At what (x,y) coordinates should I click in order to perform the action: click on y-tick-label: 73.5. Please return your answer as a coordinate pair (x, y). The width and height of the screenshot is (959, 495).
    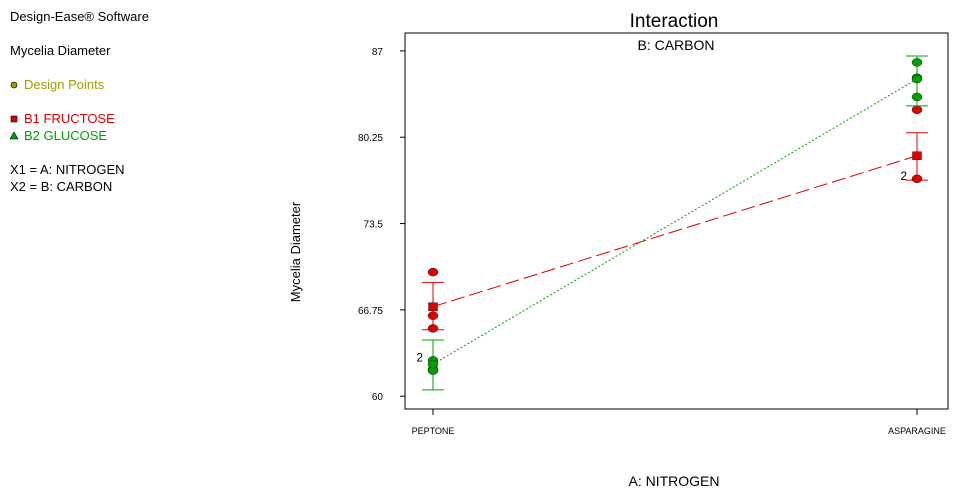
    Looking at the image, I should click on (374, 225).